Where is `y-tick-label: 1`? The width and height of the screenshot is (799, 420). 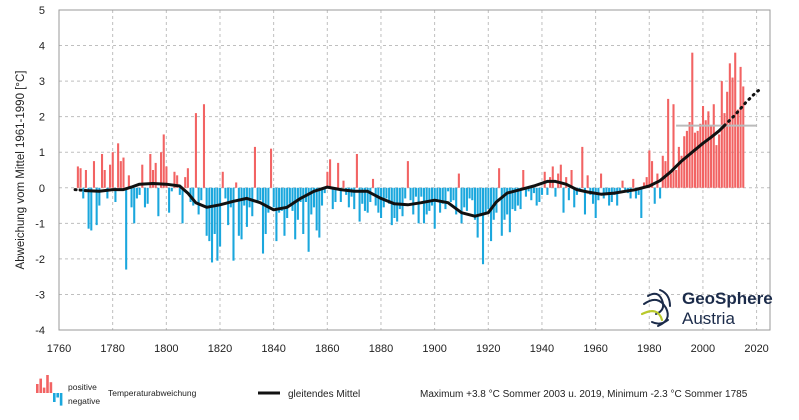
y-tick-label: 1 is located at coordinates (42, 153).